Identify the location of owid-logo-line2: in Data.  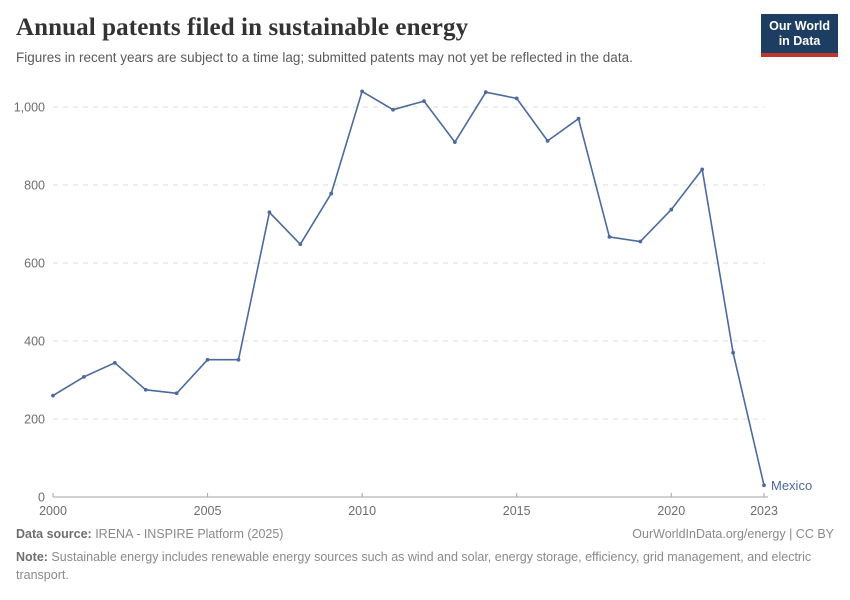
(799, 41).